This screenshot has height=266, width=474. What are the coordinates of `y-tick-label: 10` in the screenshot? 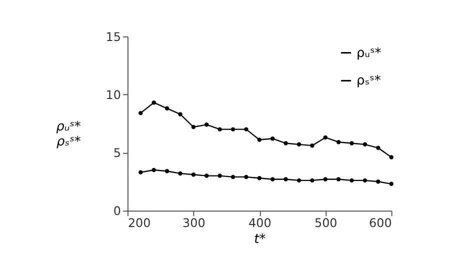 It's located at (113, 95).